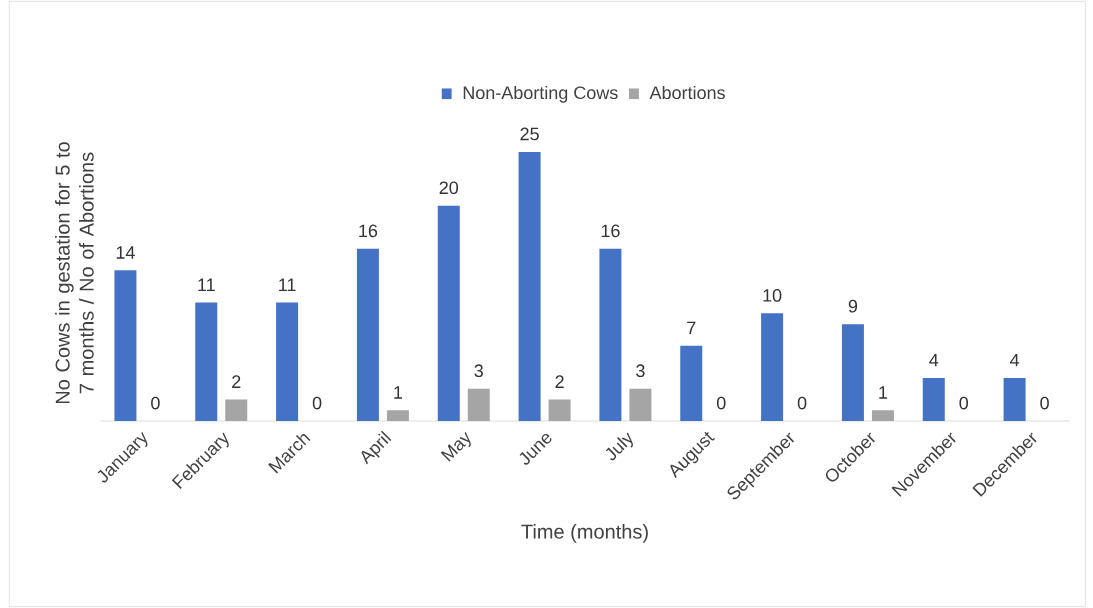 The height and width of the screenshot is (608, 1093). Describe the element at coordinates (540, 94) in the screenshot. I see `legend-label: Non-Aborting Cows` at that location.